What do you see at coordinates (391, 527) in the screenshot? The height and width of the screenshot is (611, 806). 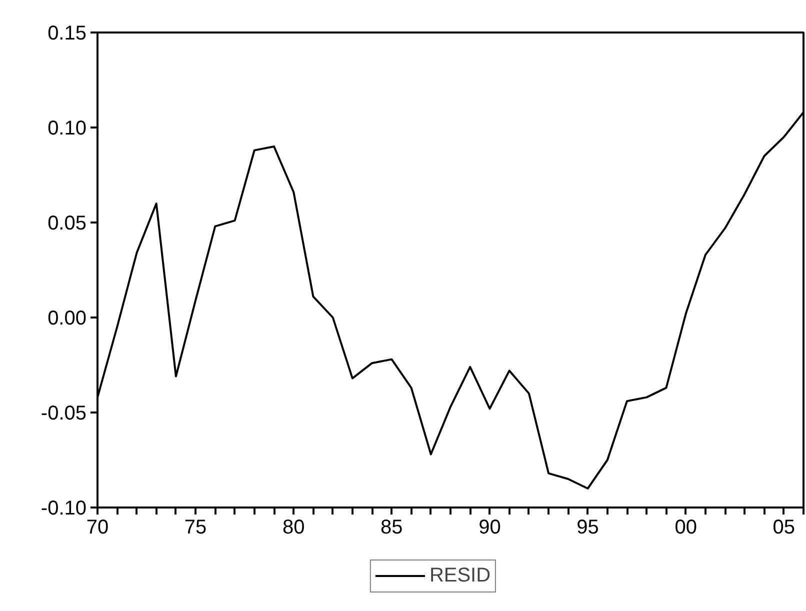 I see `x-tick-label: 85` at bounding box center [391, 527].